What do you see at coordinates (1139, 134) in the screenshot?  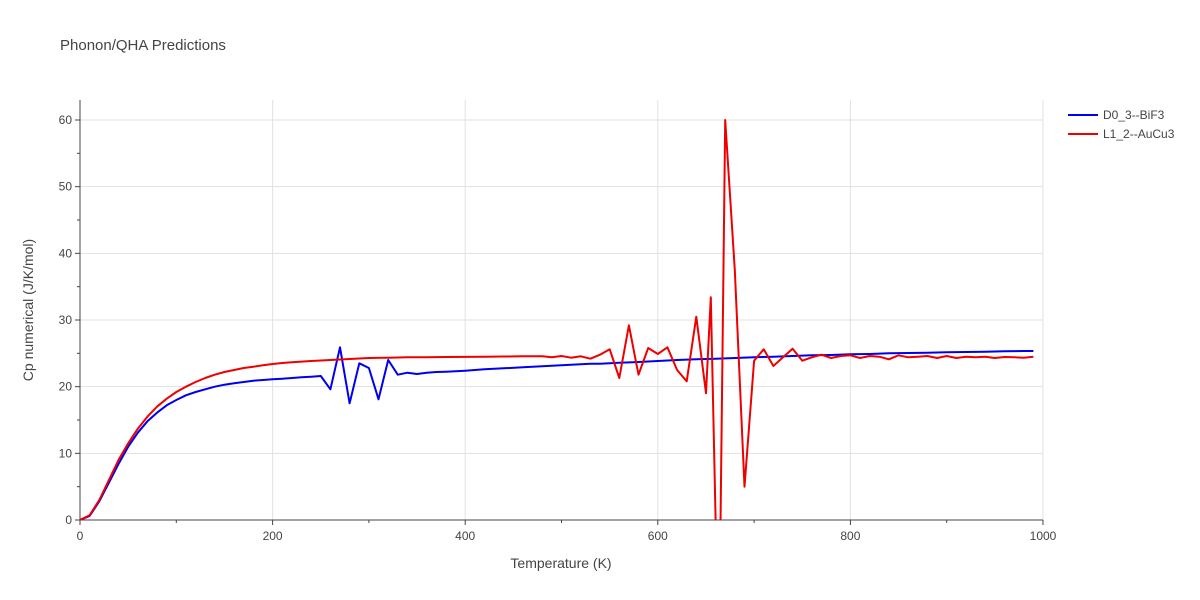 I see `legend-label: L1_2--AuCu3` at bounding box center [1139, 134].